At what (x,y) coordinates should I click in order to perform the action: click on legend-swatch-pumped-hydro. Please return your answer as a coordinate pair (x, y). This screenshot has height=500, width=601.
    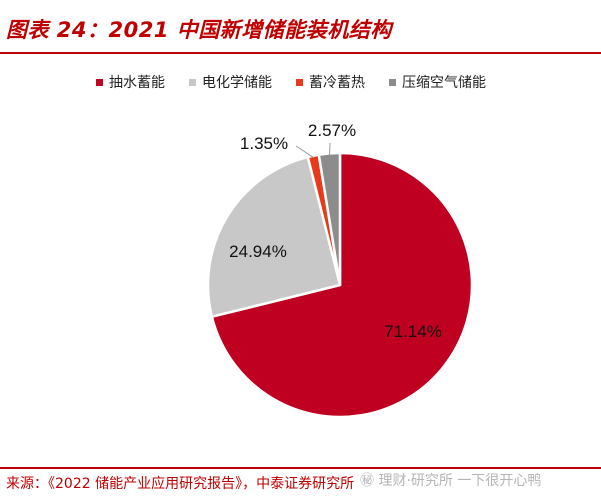
    Looking at the image, I should click on (99, 82).